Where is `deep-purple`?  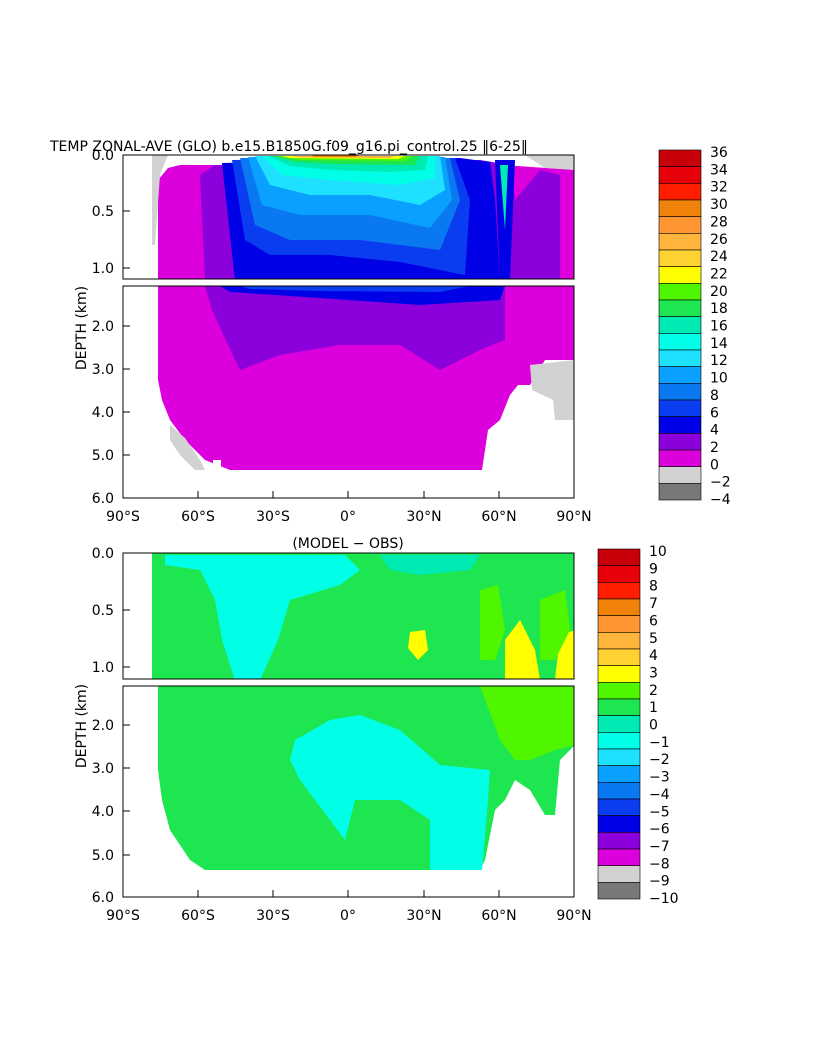 deep-purple is located at coordinates (355, 328).